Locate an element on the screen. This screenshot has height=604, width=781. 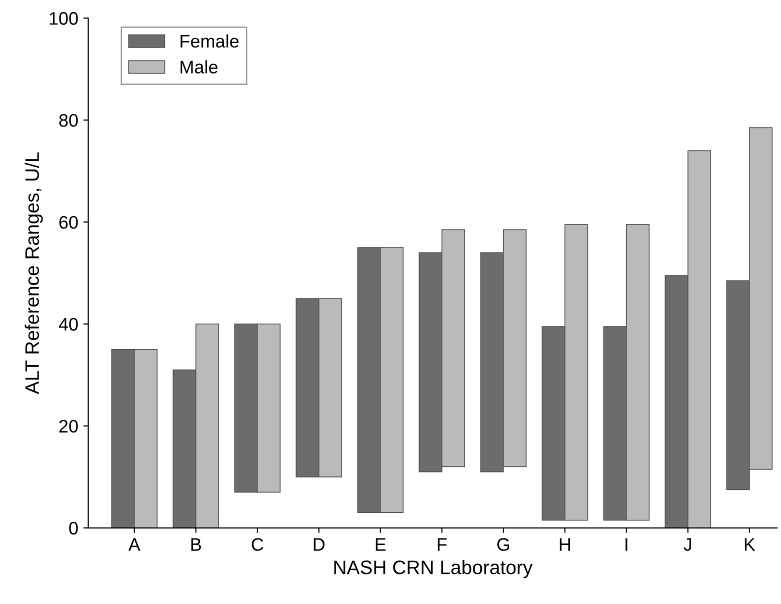
x-tick-label: G is located at coordinates (503, 544).